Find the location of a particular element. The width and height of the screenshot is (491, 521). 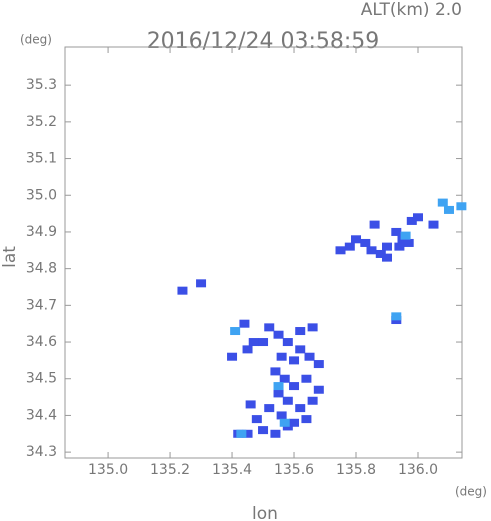

y-unit: (deg) is located at coordinates (36, 40).